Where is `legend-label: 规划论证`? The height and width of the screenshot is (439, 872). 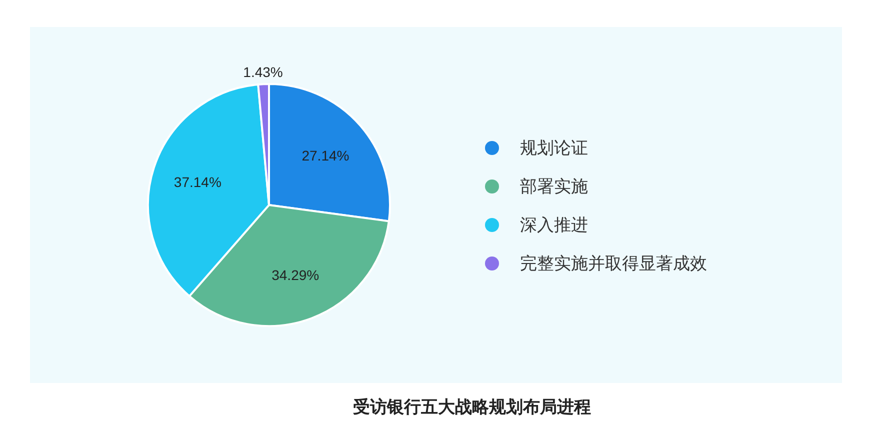
legend-label: 规划论证 is located at coordinates (554, 148).